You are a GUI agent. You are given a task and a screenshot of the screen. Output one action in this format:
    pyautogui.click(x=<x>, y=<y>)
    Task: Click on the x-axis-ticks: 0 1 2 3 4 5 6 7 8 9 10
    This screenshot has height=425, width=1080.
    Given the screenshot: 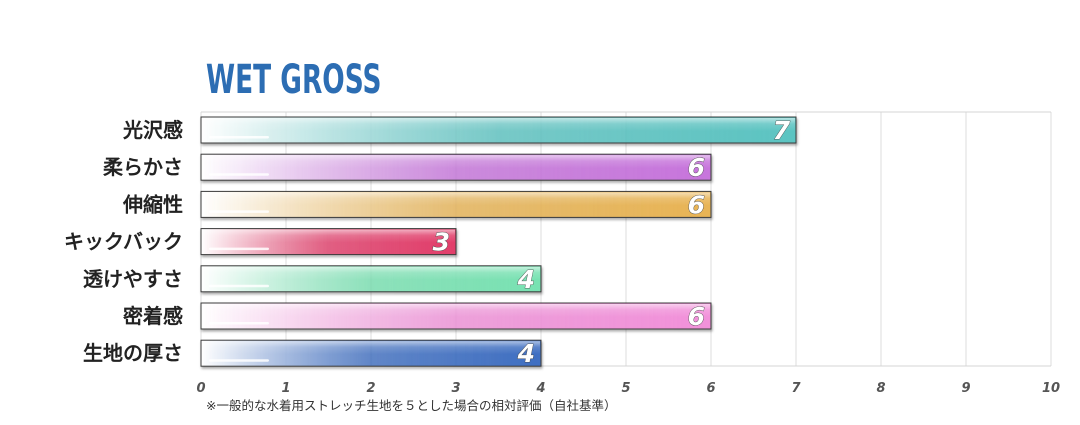 What is the action you would take?
    pyautogui.click(x=628, y=388)
    